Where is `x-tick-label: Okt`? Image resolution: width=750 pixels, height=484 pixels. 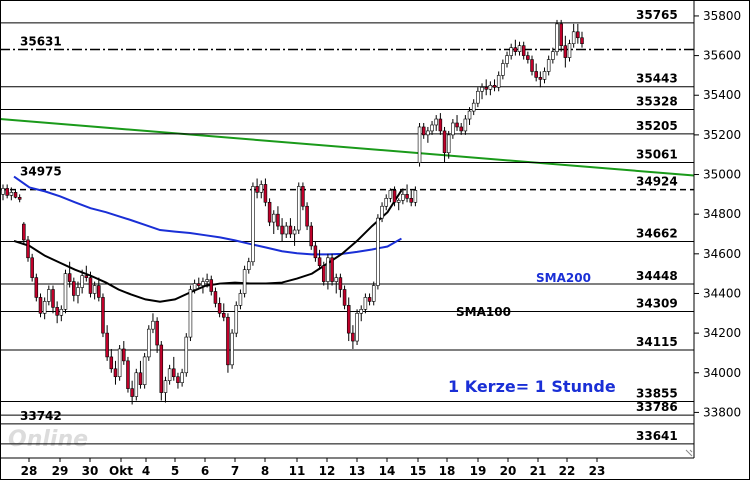
x-tick-label: Okt is located at coordinates (121, 471).